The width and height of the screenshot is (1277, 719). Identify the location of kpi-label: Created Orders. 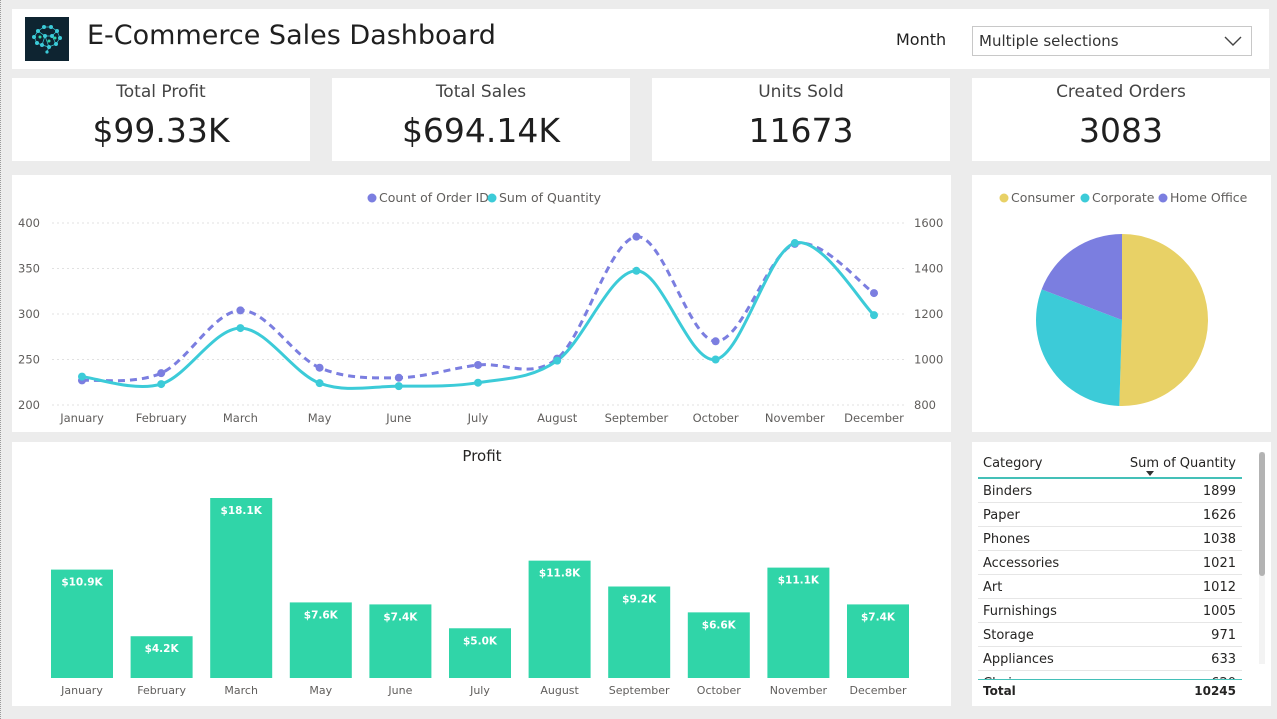
(1121, 92).